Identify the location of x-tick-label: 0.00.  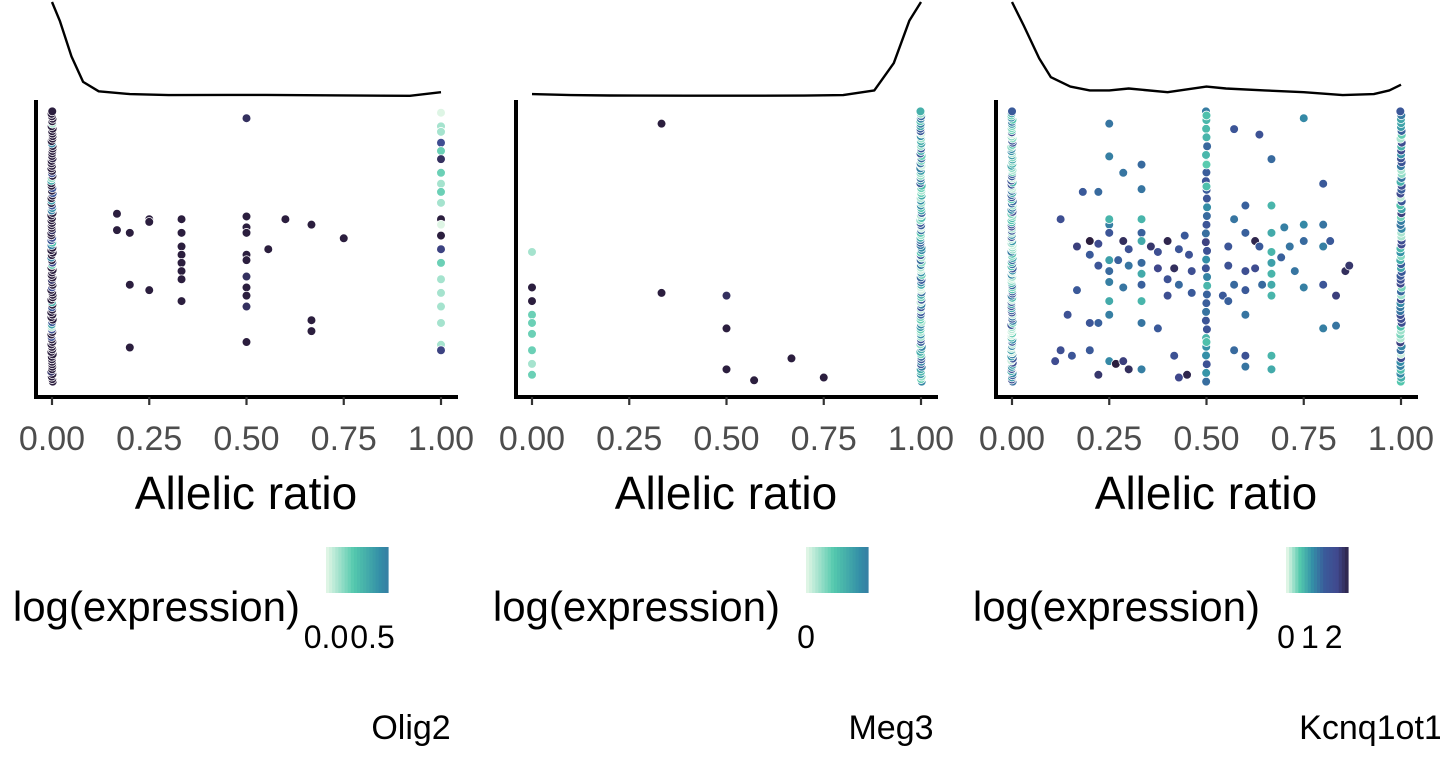
(1012, 439).